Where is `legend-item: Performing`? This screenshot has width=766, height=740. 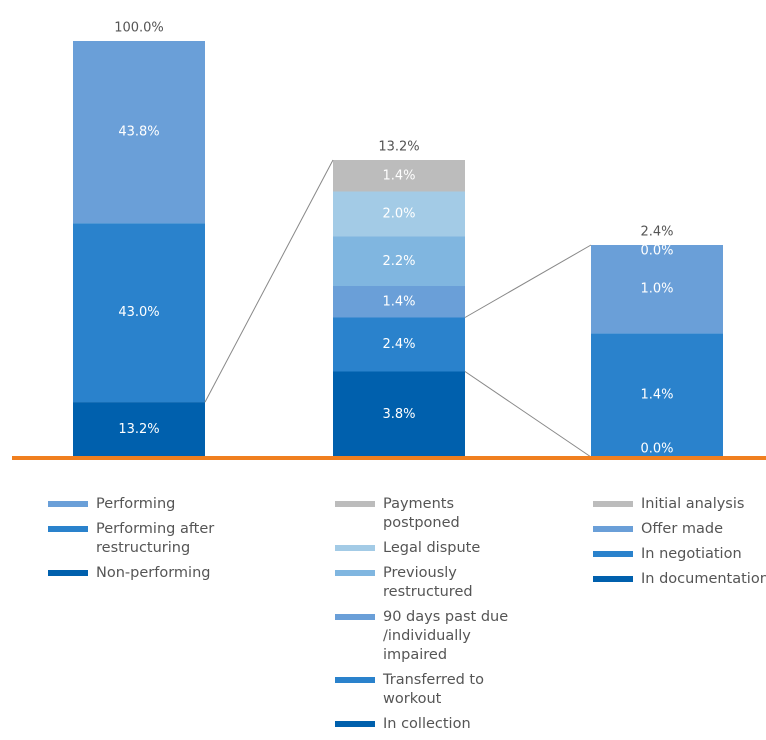 legend-item: Performing is located at coordinates (143, 504).